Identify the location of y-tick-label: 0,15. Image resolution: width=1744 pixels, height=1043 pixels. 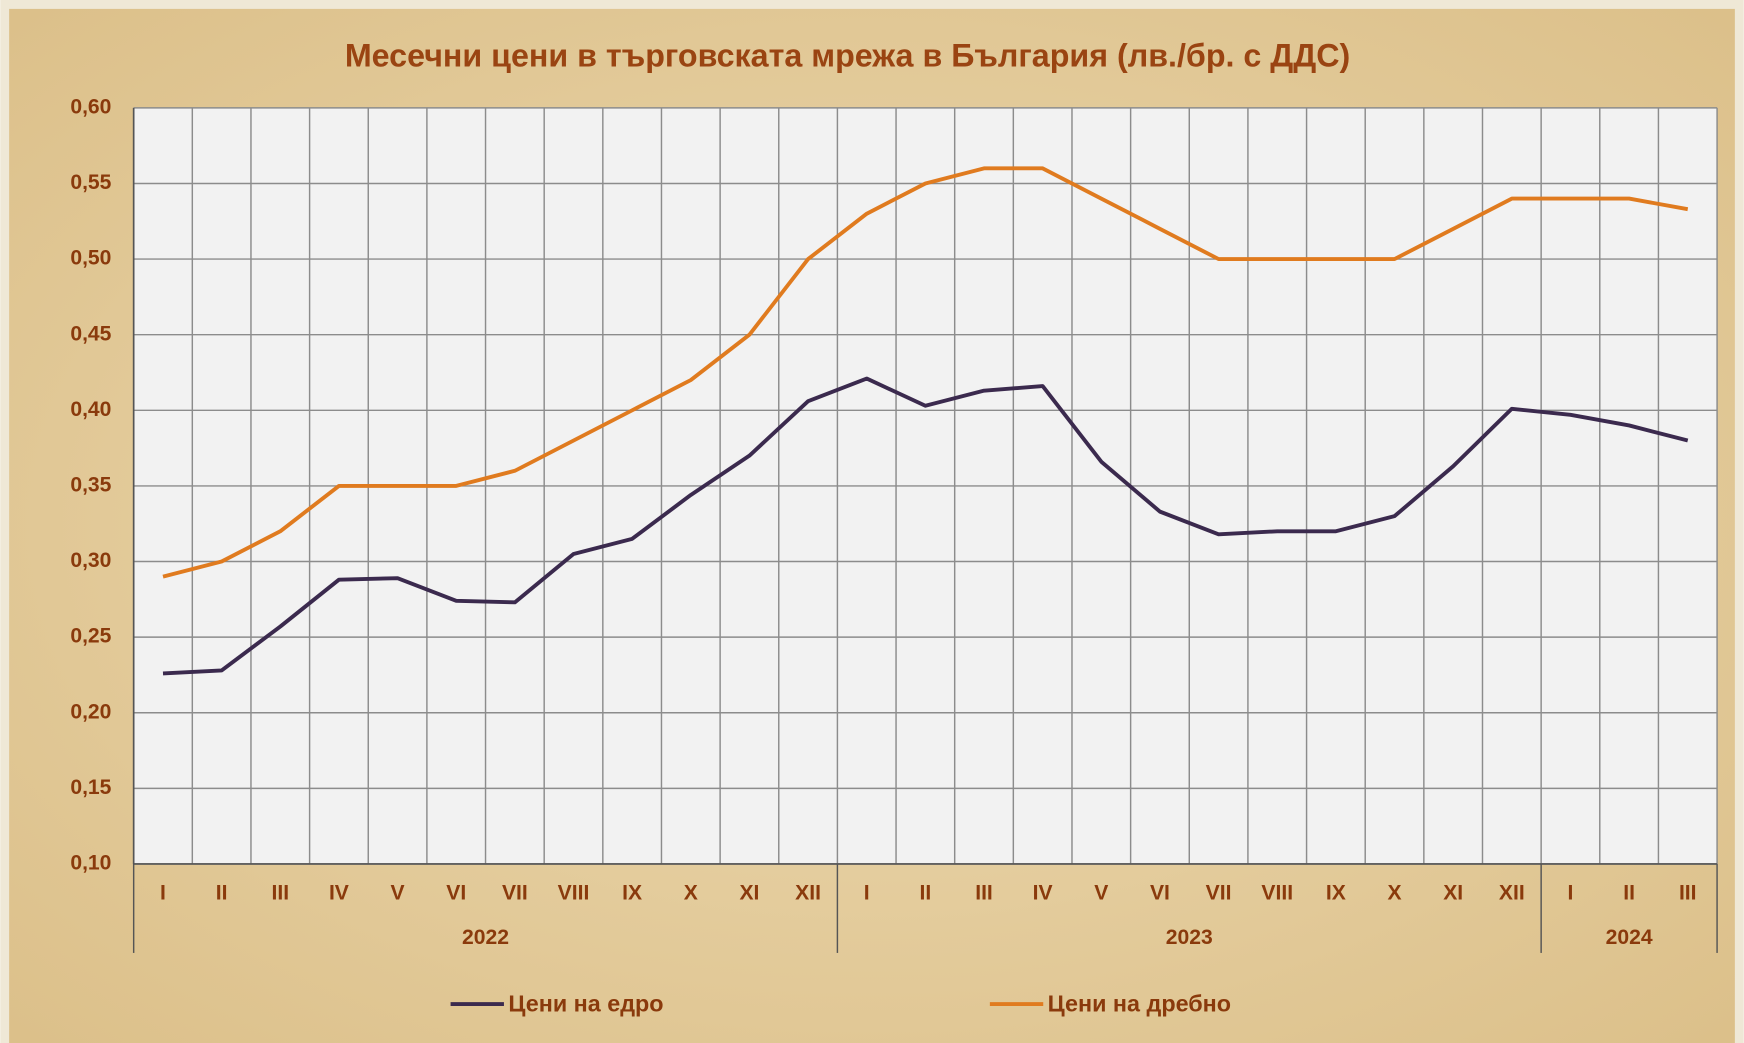
(90, 787).